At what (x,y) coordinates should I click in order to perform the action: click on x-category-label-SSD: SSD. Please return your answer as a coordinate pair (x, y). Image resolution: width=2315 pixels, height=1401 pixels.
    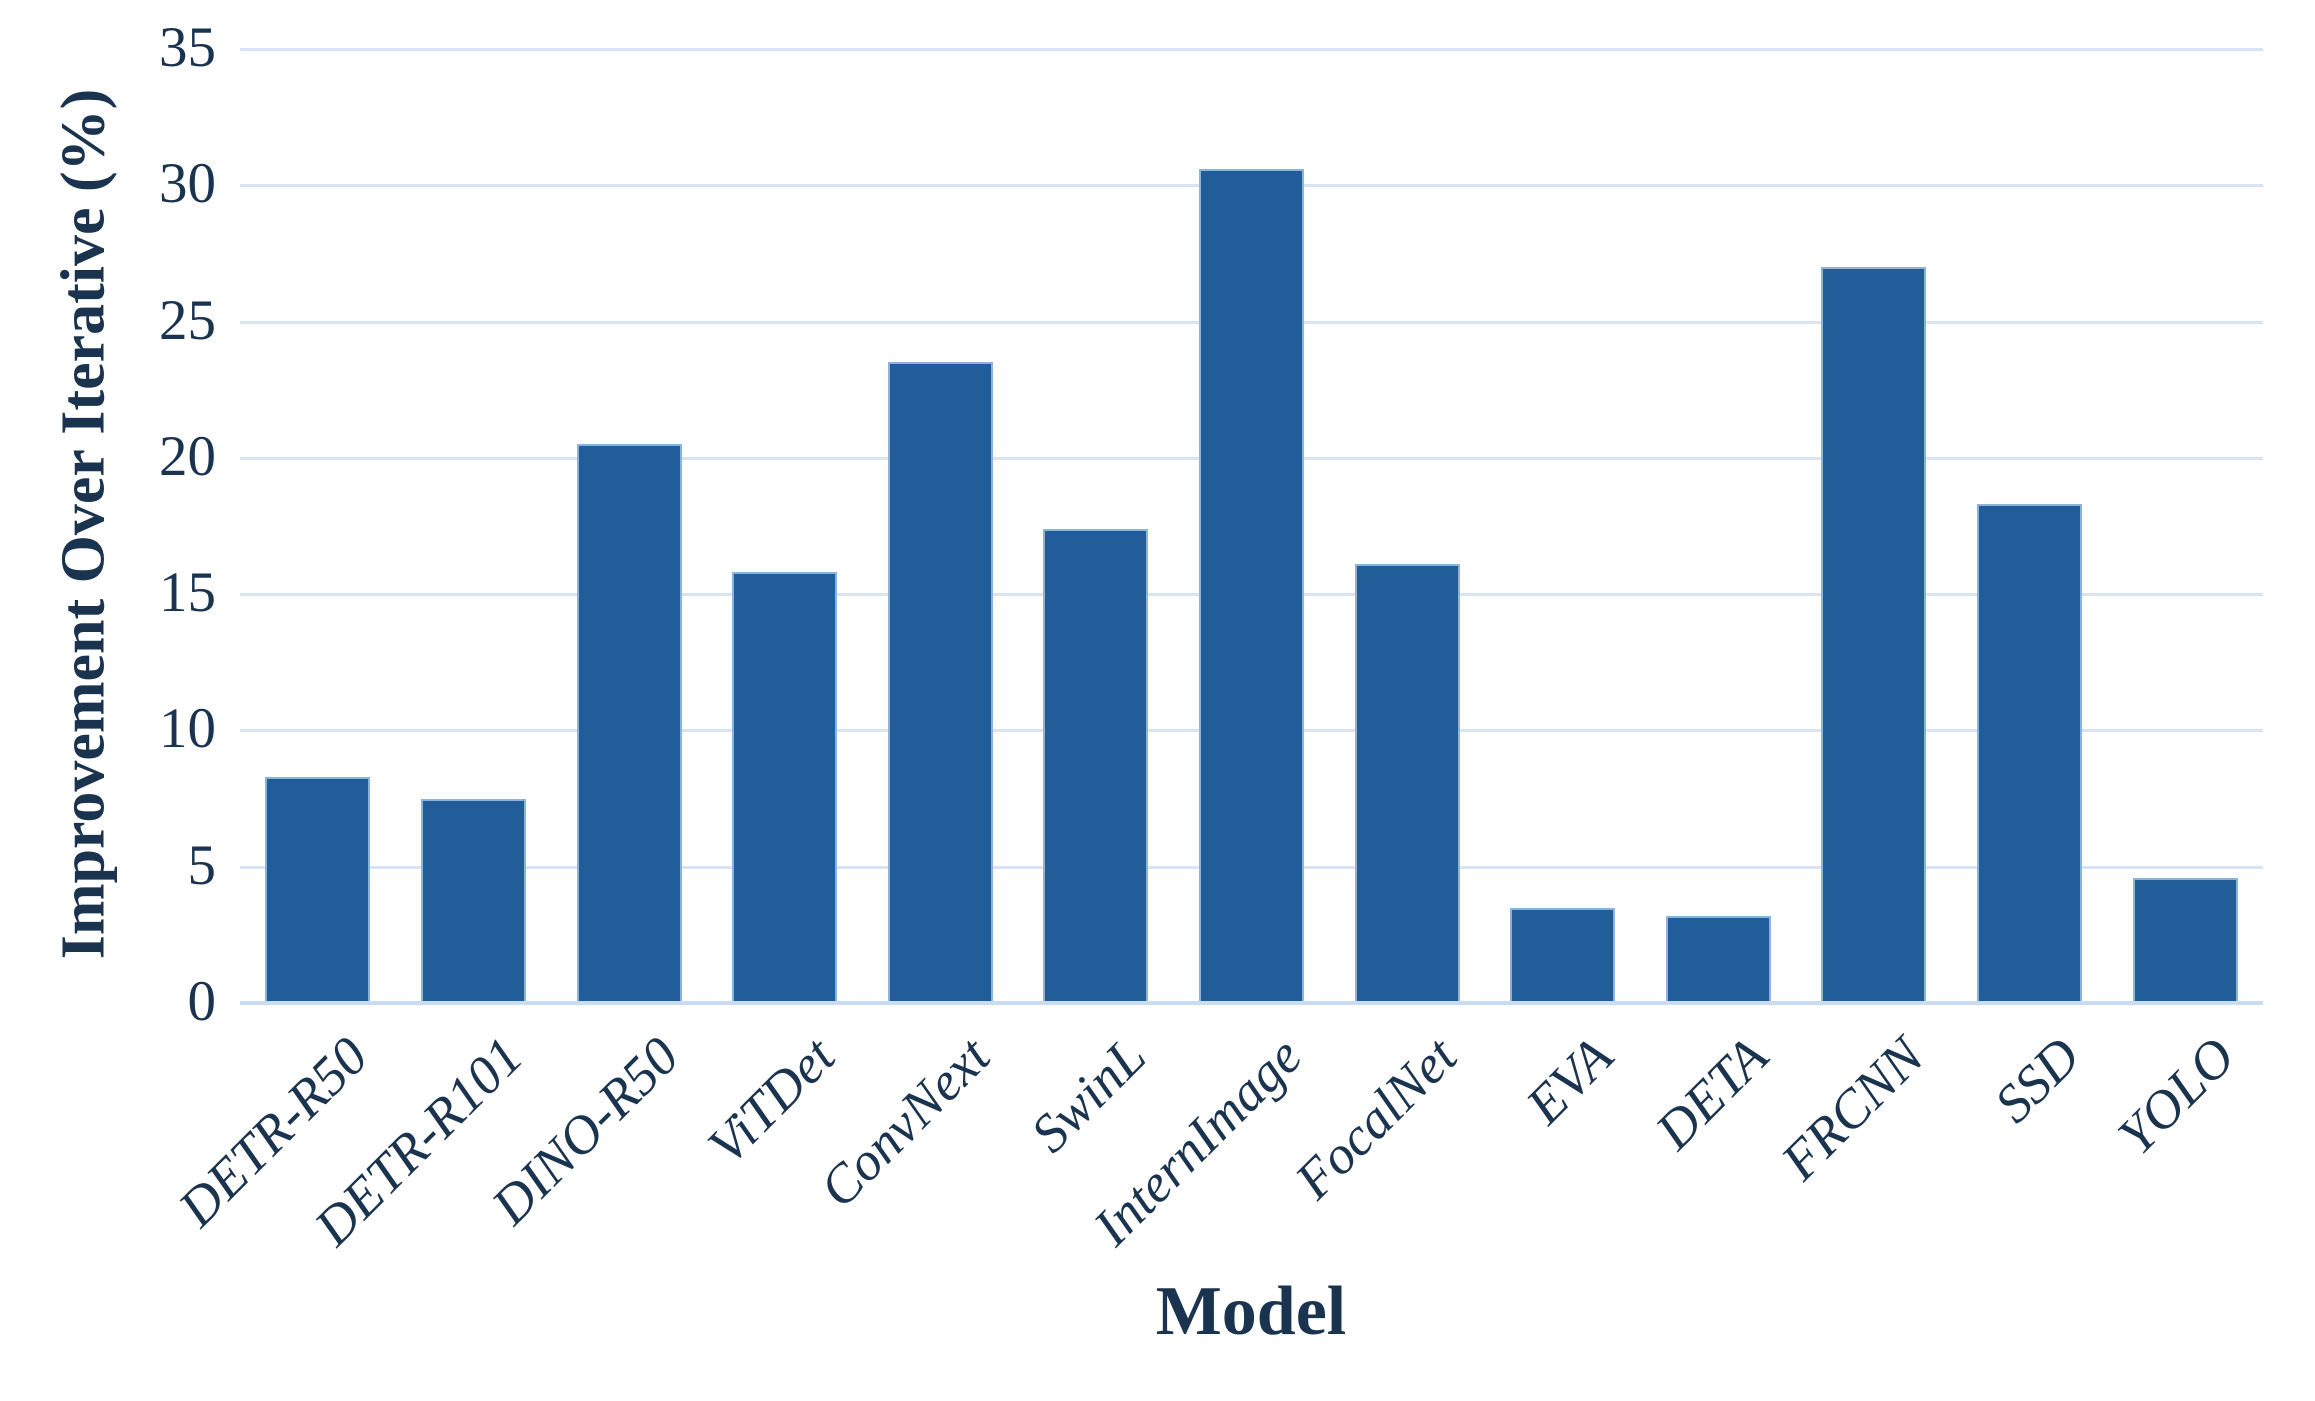
    Looking at the image, I should click on (2036, 1079).